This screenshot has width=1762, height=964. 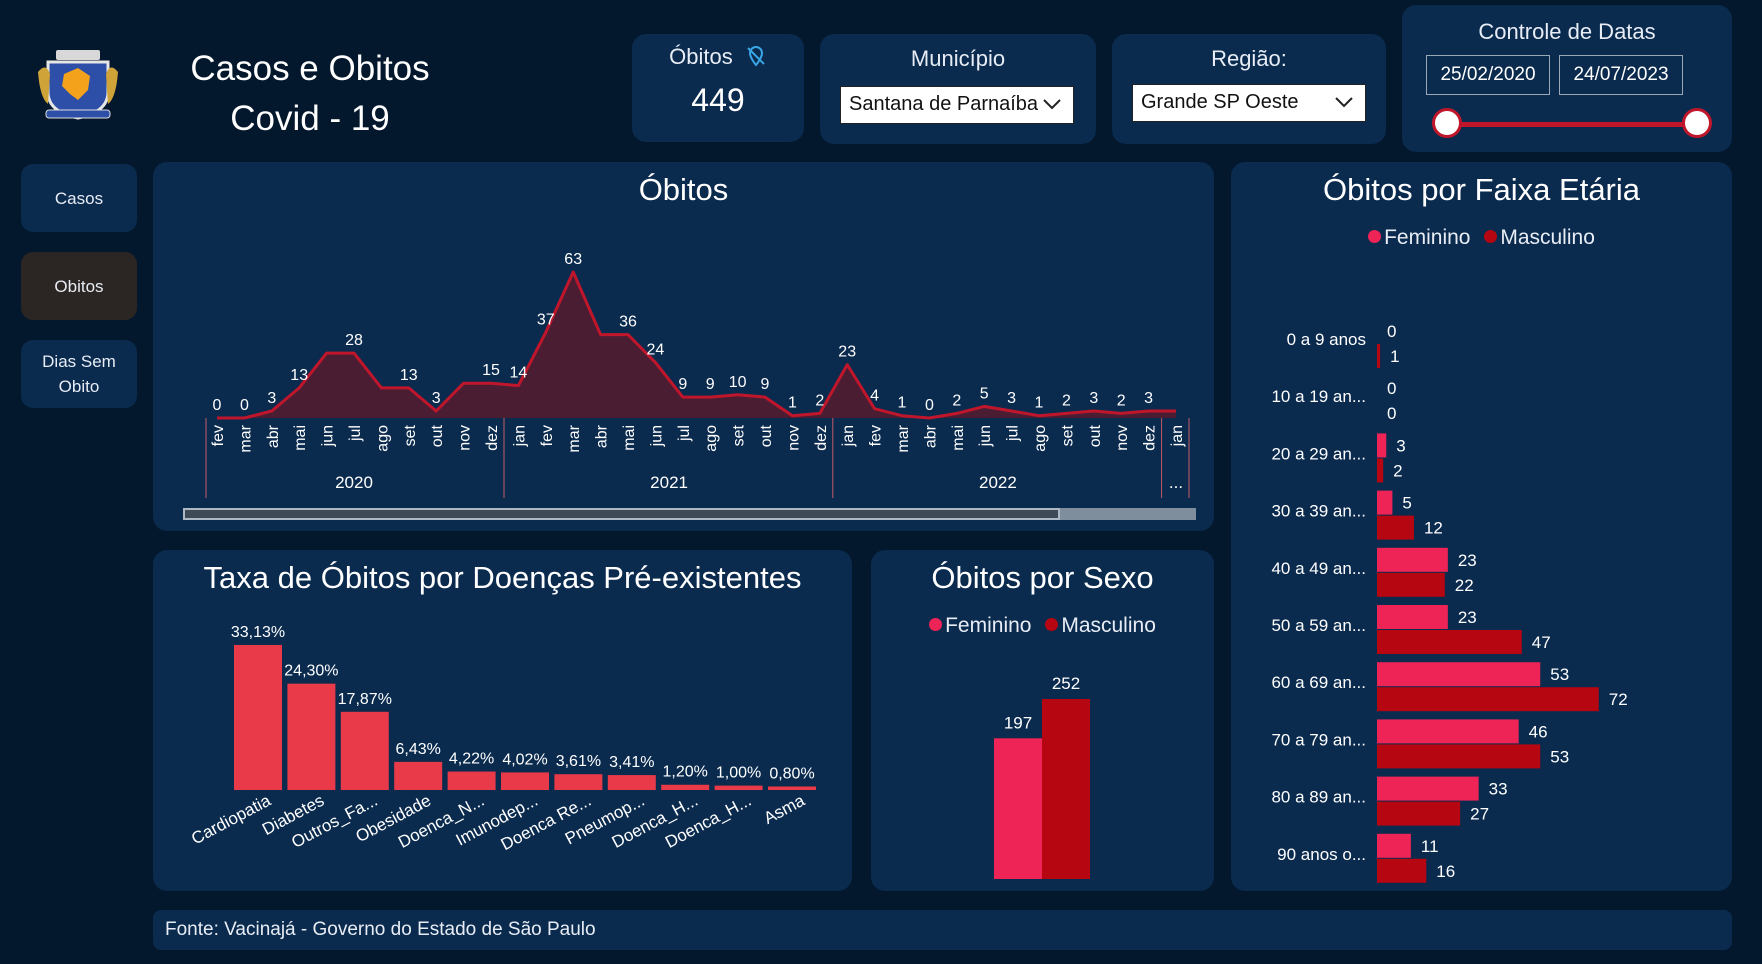 What do you see at coordinates (79, 198) in the screenshot?
I see `nav-casos-button: Casos` at bounding box center [79, 198].